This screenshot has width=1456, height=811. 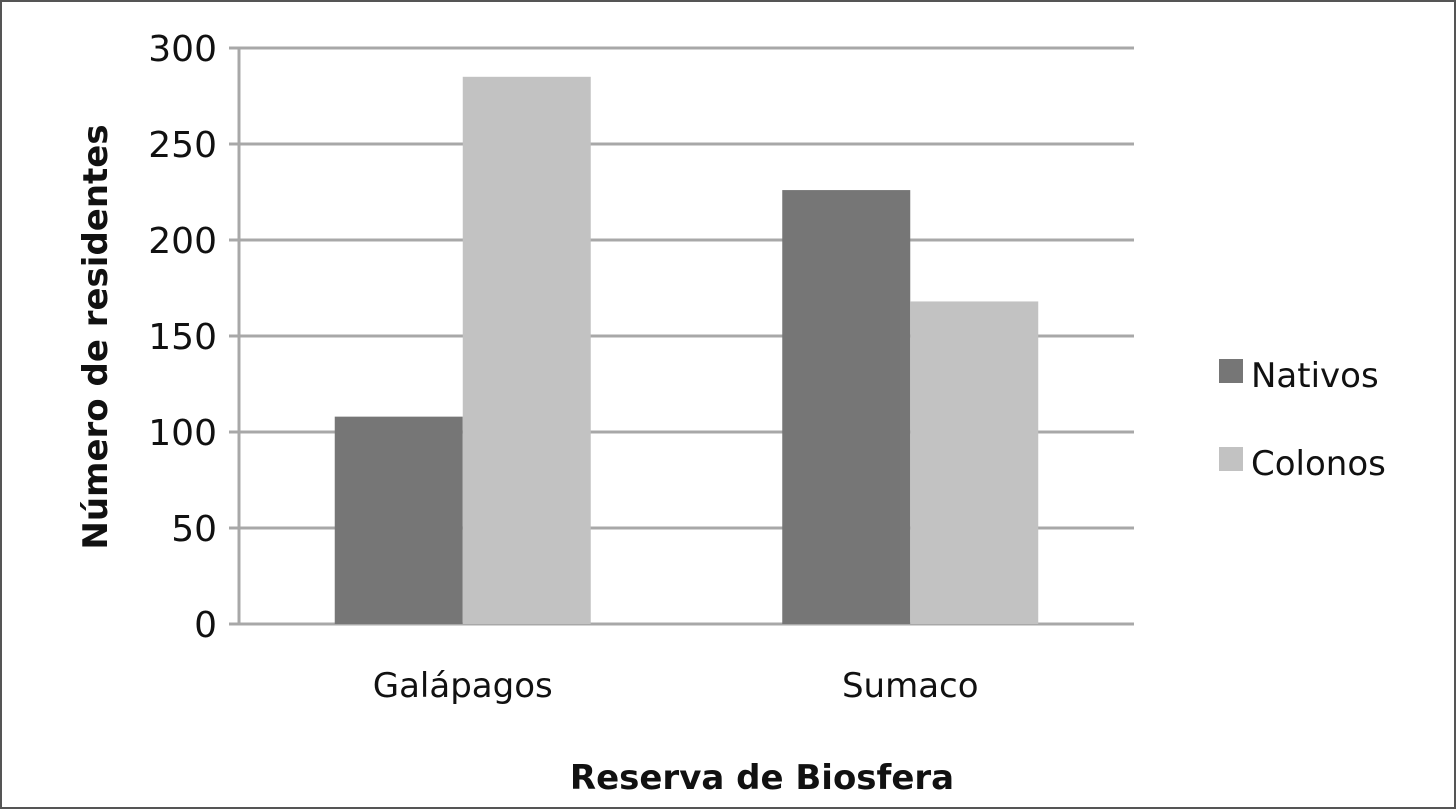 I want to click on y-axis-title: Número de residentes, so click(x=96, y=336).